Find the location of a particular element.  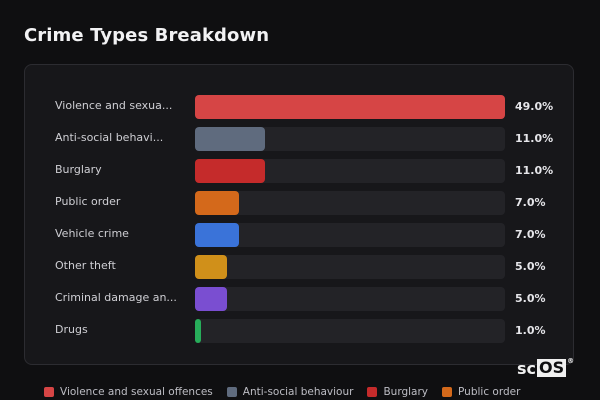

bar-label: Burglary is located at coordinates (78, 169).